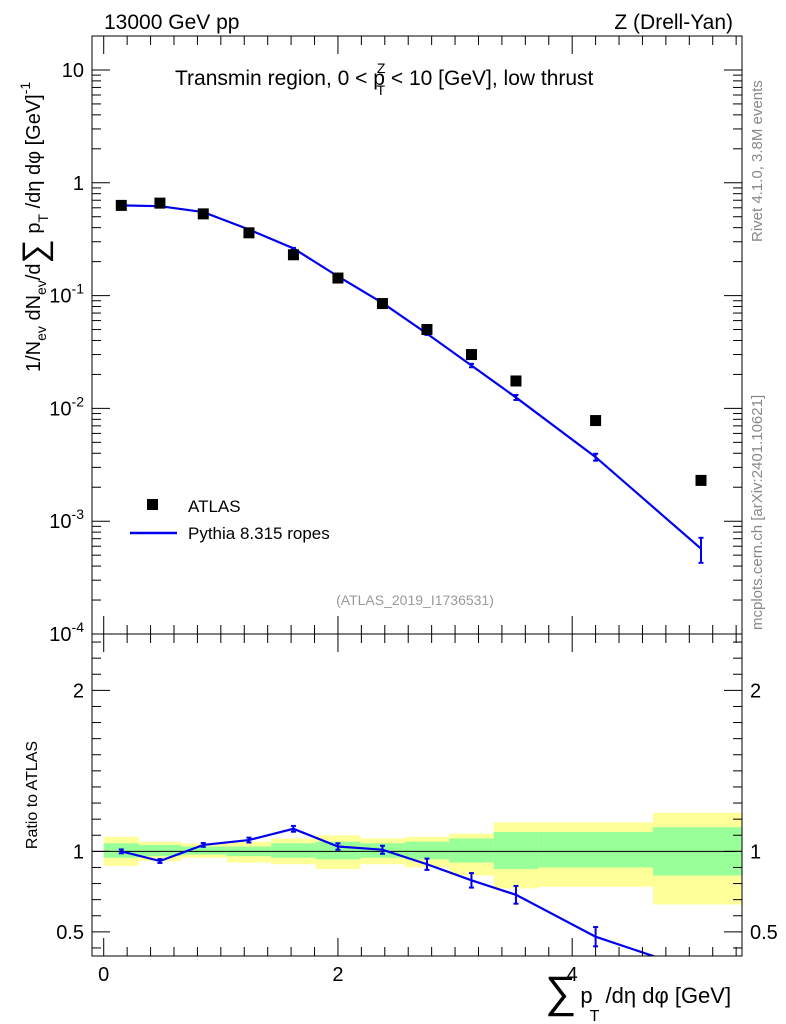  What do you see at coordinates (665, 995) in the screenshot?
I see `x-label-rest: /dη dφ [GeV]` at bounding box center [665, 995].